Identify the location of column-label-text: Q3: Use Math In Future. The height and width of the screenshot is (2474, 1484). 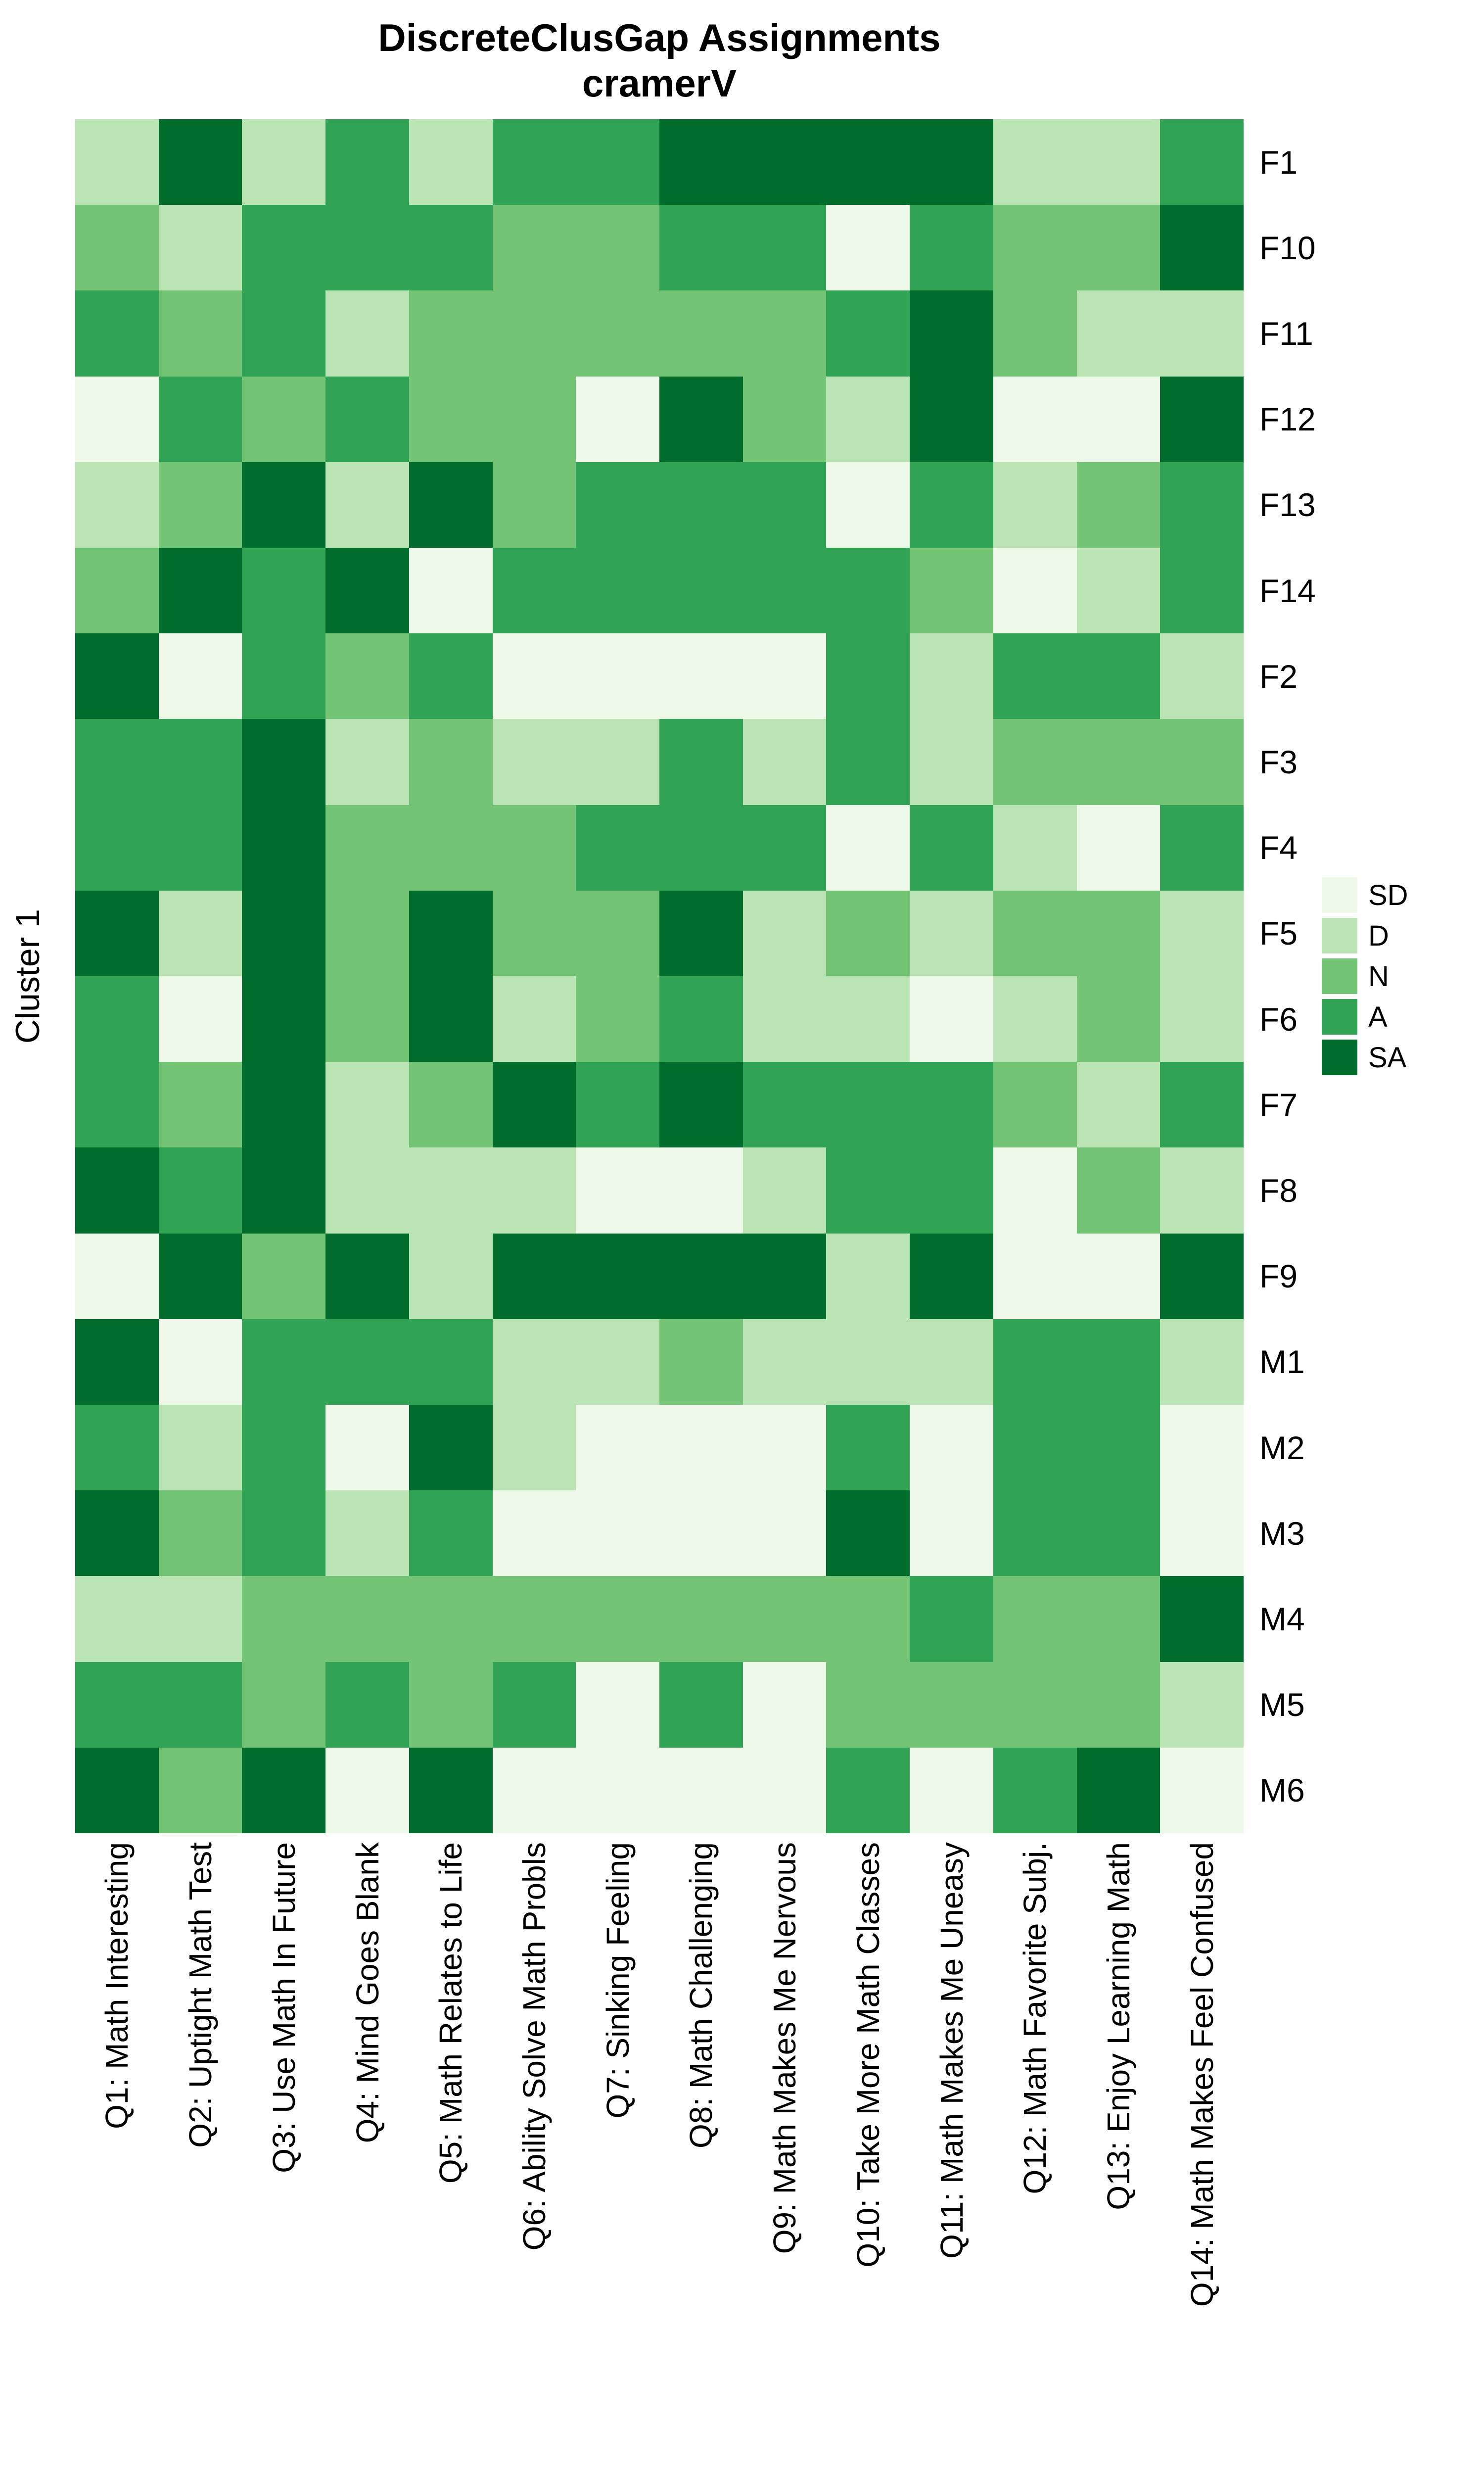
(284, 2008).